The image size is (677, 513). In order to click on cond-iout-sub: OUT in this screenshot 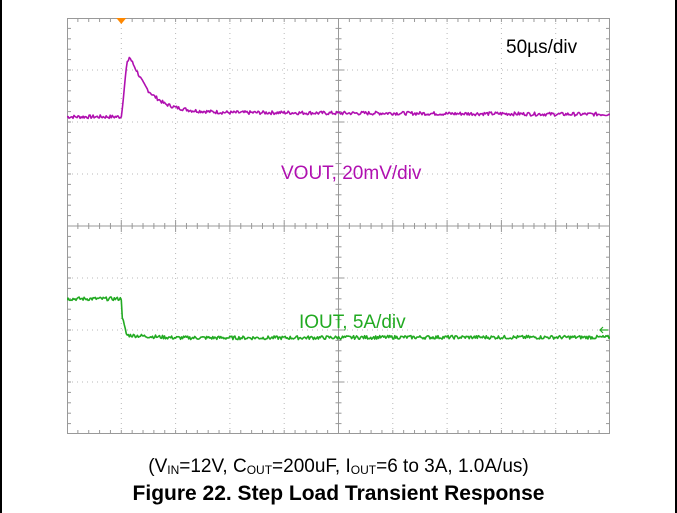, I will do `click(363, 470)`.